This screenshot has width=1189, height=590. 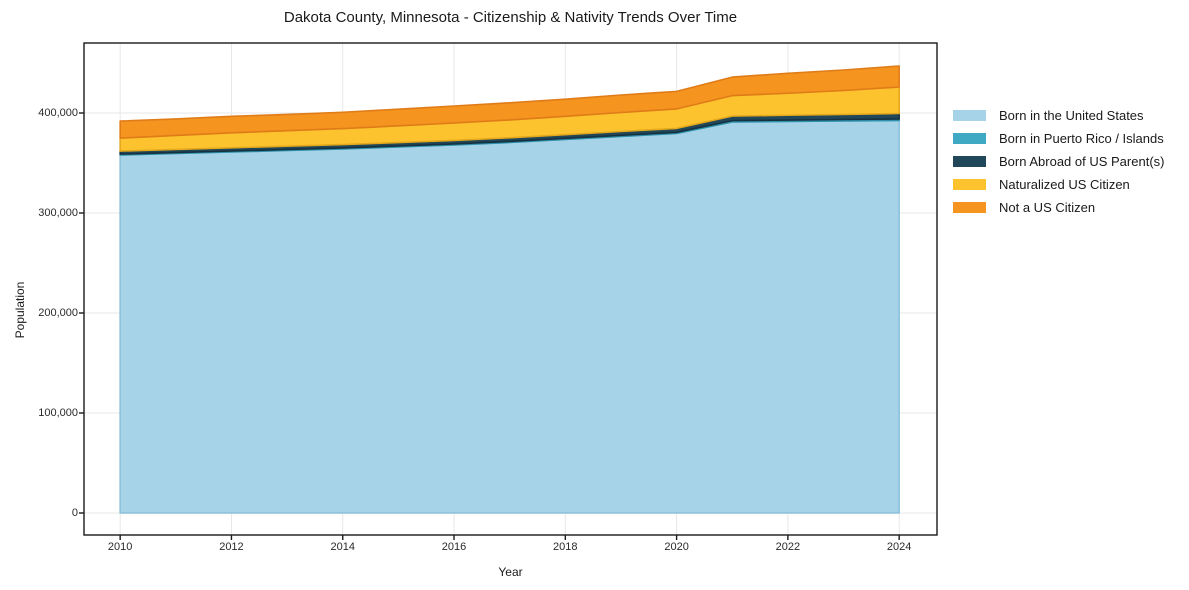 What do you see at coordinates (58, 113) in the screenshot?
I see `y-tick-label: 400,000` at bounding box center [58, 113].